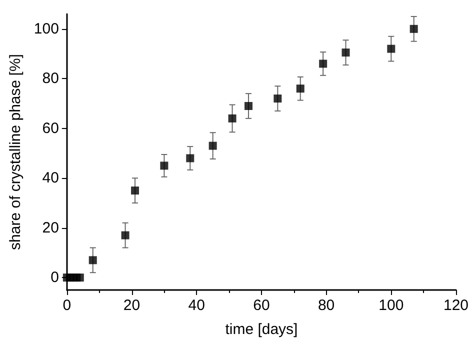 The width and height of the screenshot is (474, 348). I want to click on y-tick-label: 40, so click(50, 178).